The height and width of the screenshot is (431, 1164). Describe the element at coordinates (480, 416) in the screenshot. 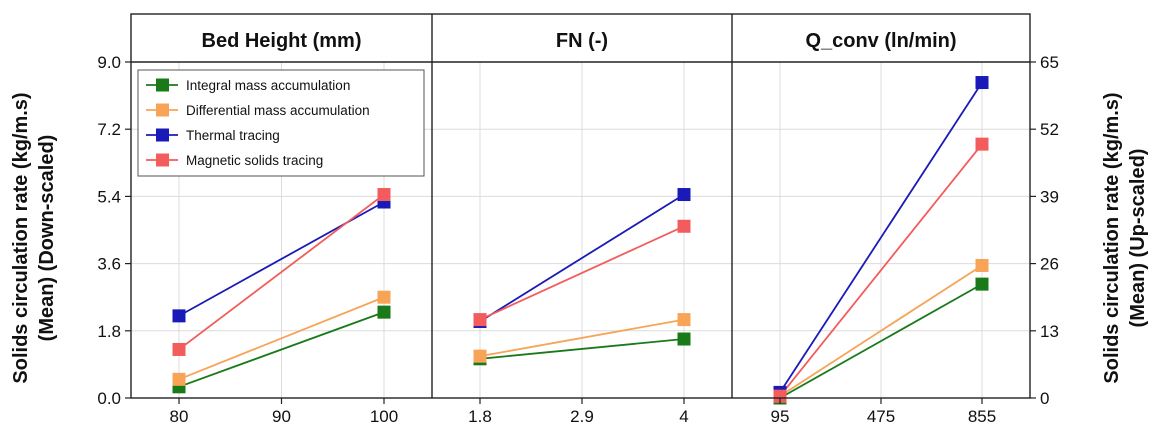

I see `x-tick-label: 1.8` at that location.